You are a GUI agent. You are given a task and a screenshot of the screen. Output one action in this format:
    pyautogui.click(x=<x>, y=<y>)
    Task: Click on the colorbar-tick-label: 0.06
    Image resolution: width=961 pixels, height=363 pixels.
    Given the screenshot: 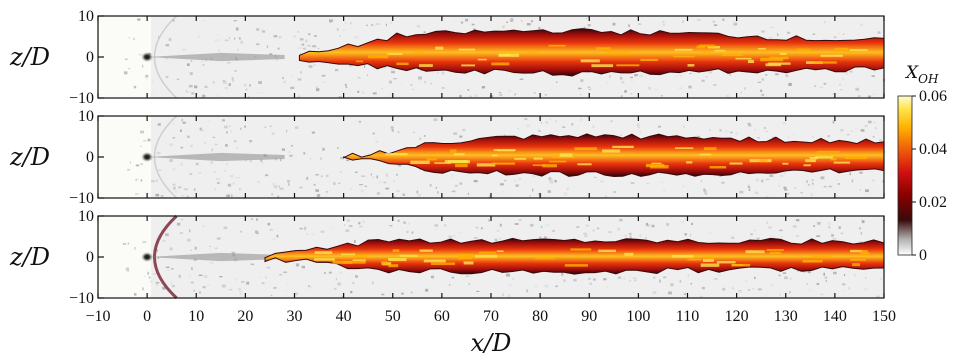 What is the action you would take?
    pyautogui.click(x=933, y=96)
    